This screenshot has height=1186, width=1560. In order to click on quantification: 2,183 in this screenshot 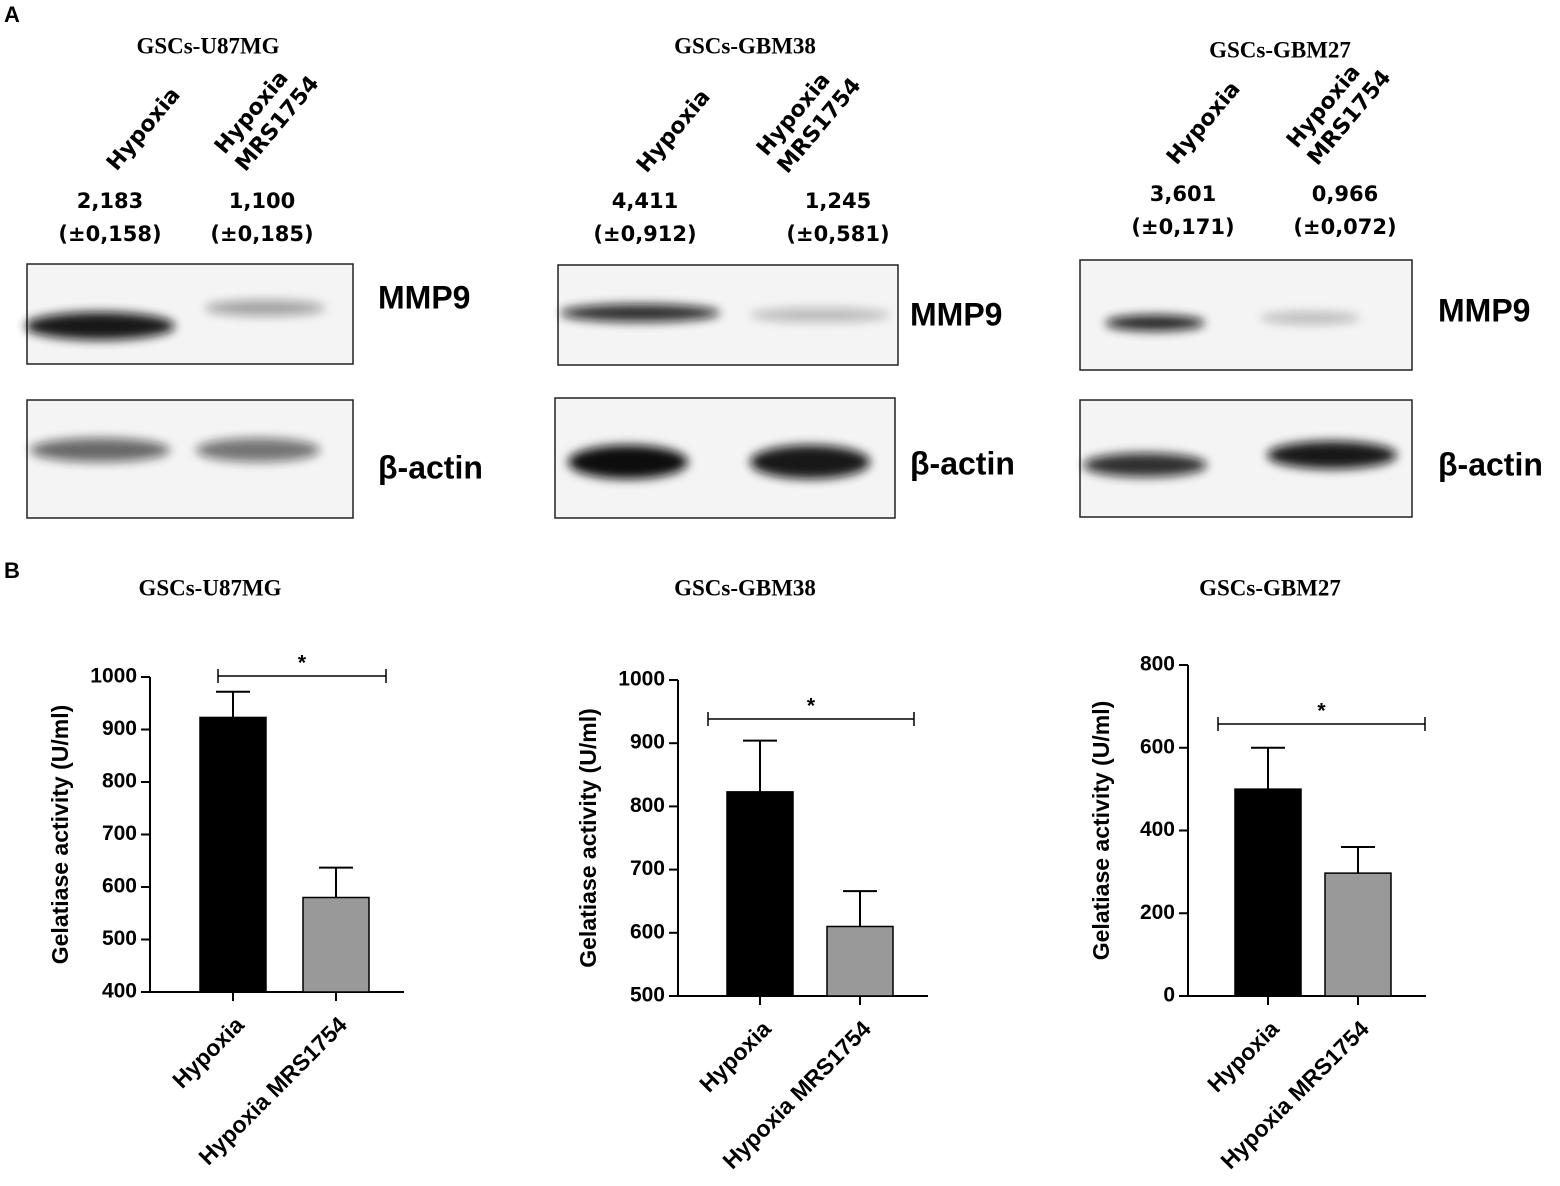, I will do `click(110, 201)`.